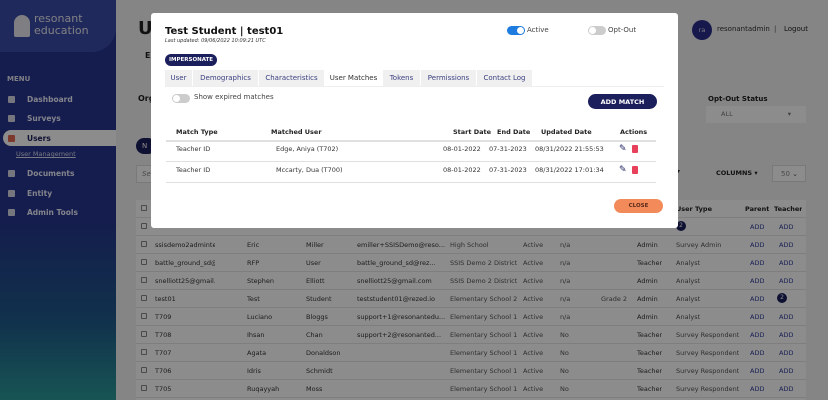 This screenshot has width=828, height=400. Describe the element at coordinates (449, 78) in the screenshot. I see `tab-permissions: Permissions` at that location.